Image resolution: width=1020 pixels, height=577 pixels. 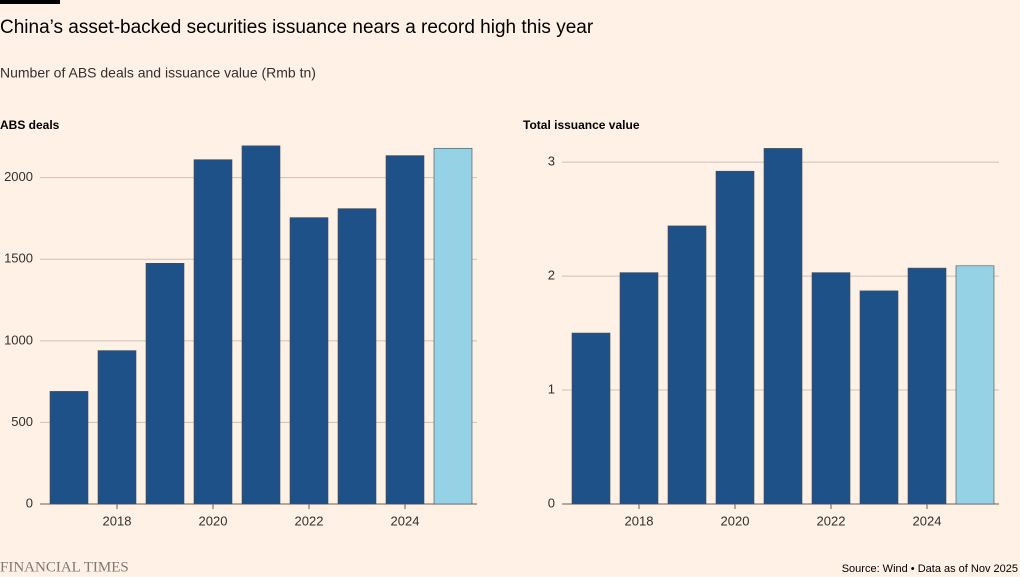 What do you see at coordinates (22, 421) in the screenshot?
I see `y-tick-label: 500` at bounding box center [22, 421].